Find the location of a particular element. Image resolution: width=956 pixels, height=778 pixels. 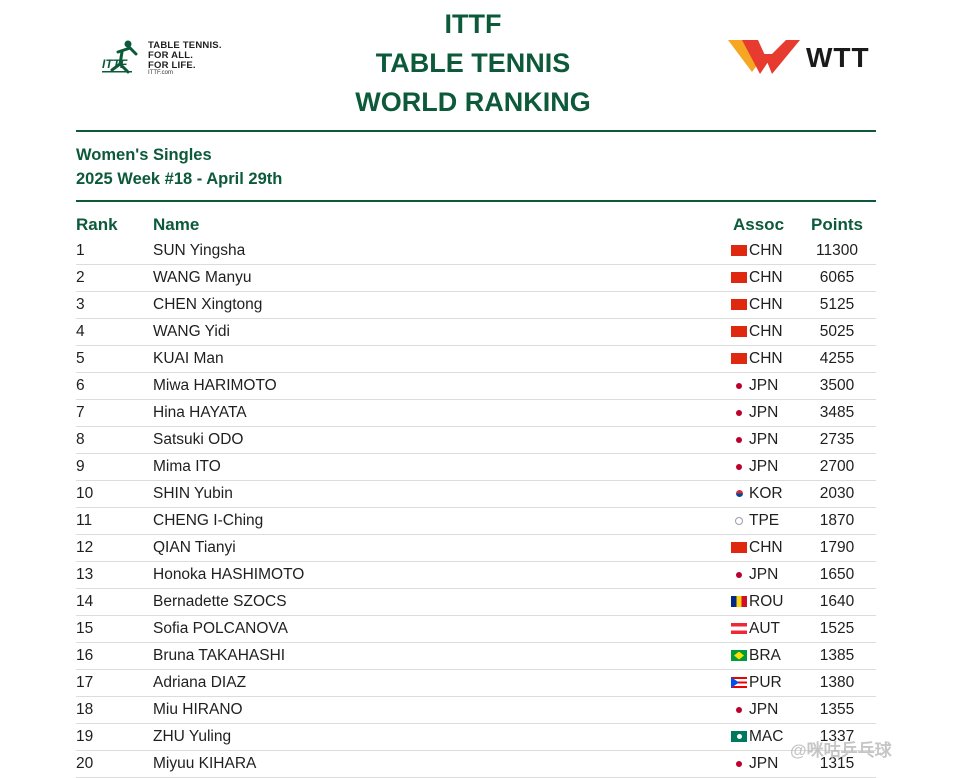

assoc-cell: ROU is located at coordinates (766, 601).